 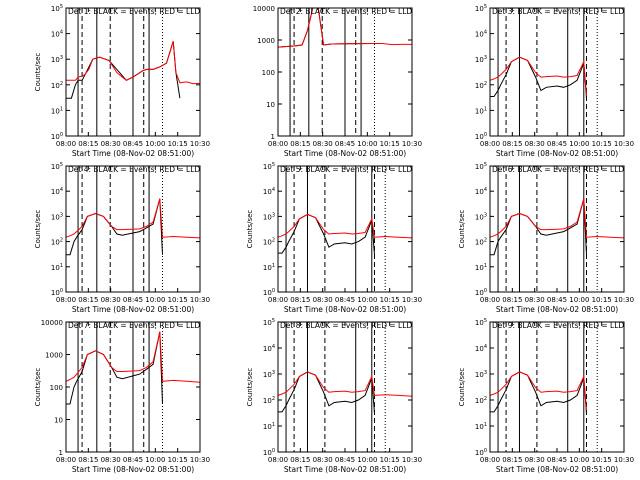 What do you see at coordinates (134, 325) in the screenshot?
I see `chart-title: Det 7: BLACK = Events, RED = LLD` at bounding box center [134, 325].